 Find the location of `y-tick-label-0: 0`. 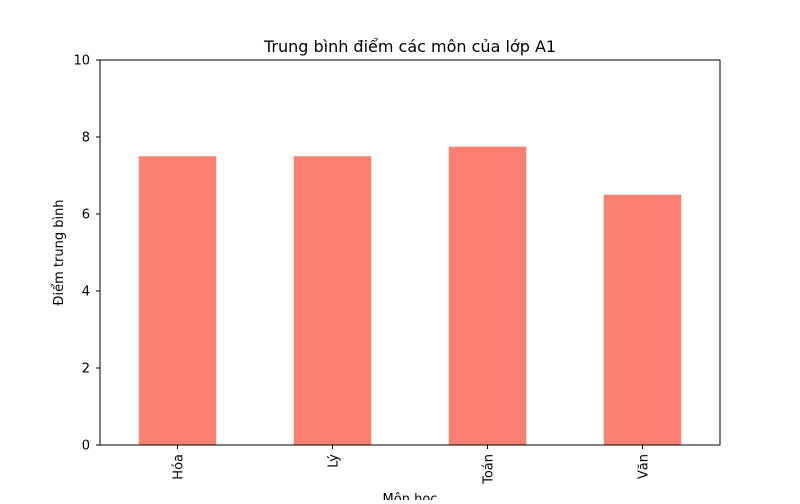

y-tick-label-0: 0 is located at coordinates (86, 446).